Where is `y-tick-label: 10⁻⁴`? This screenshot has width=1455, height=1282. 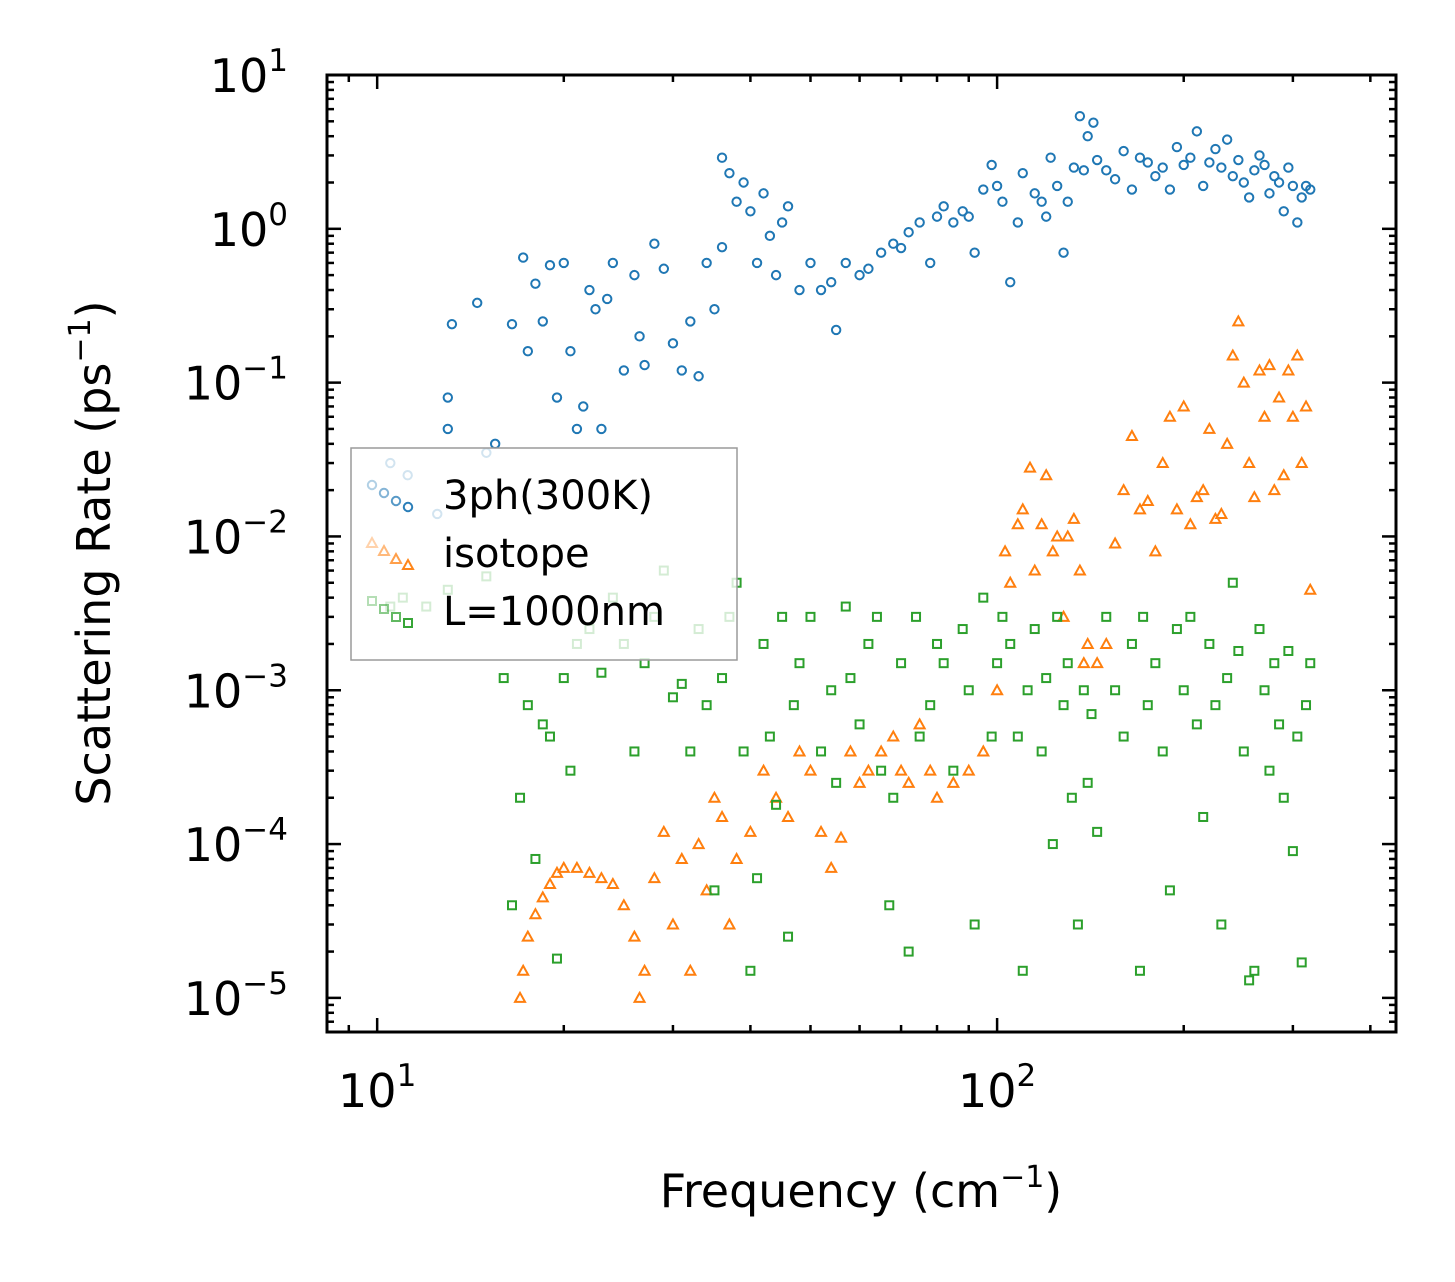 y-tick-label: 10⁻⁴ is located at coordinates (236, 842).